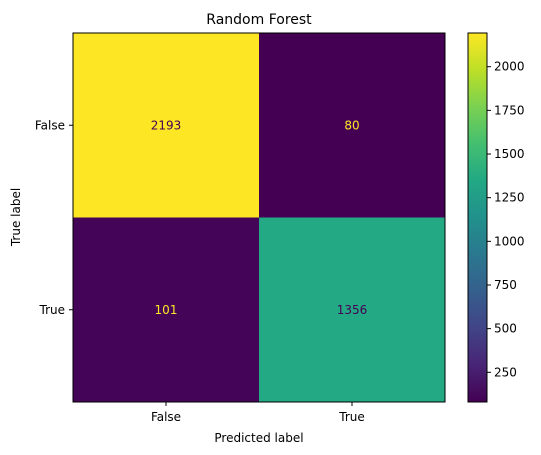 The height and width of the screenshot is (455, 541). I want to click on colorbar-tick-label: 750, so click(505, 285).